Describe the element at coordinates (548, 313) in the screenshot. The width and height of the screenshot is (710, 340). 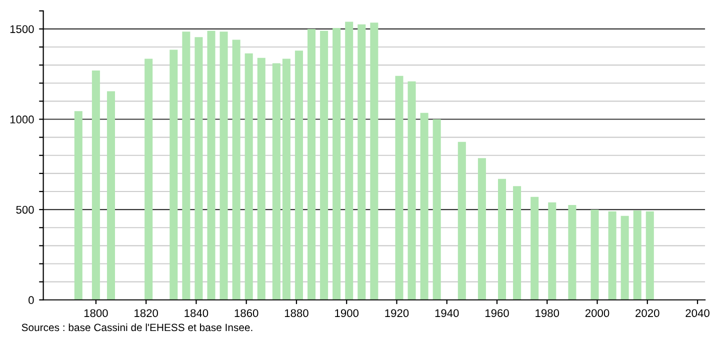
I see `x-tick-label: 1980` at that location.